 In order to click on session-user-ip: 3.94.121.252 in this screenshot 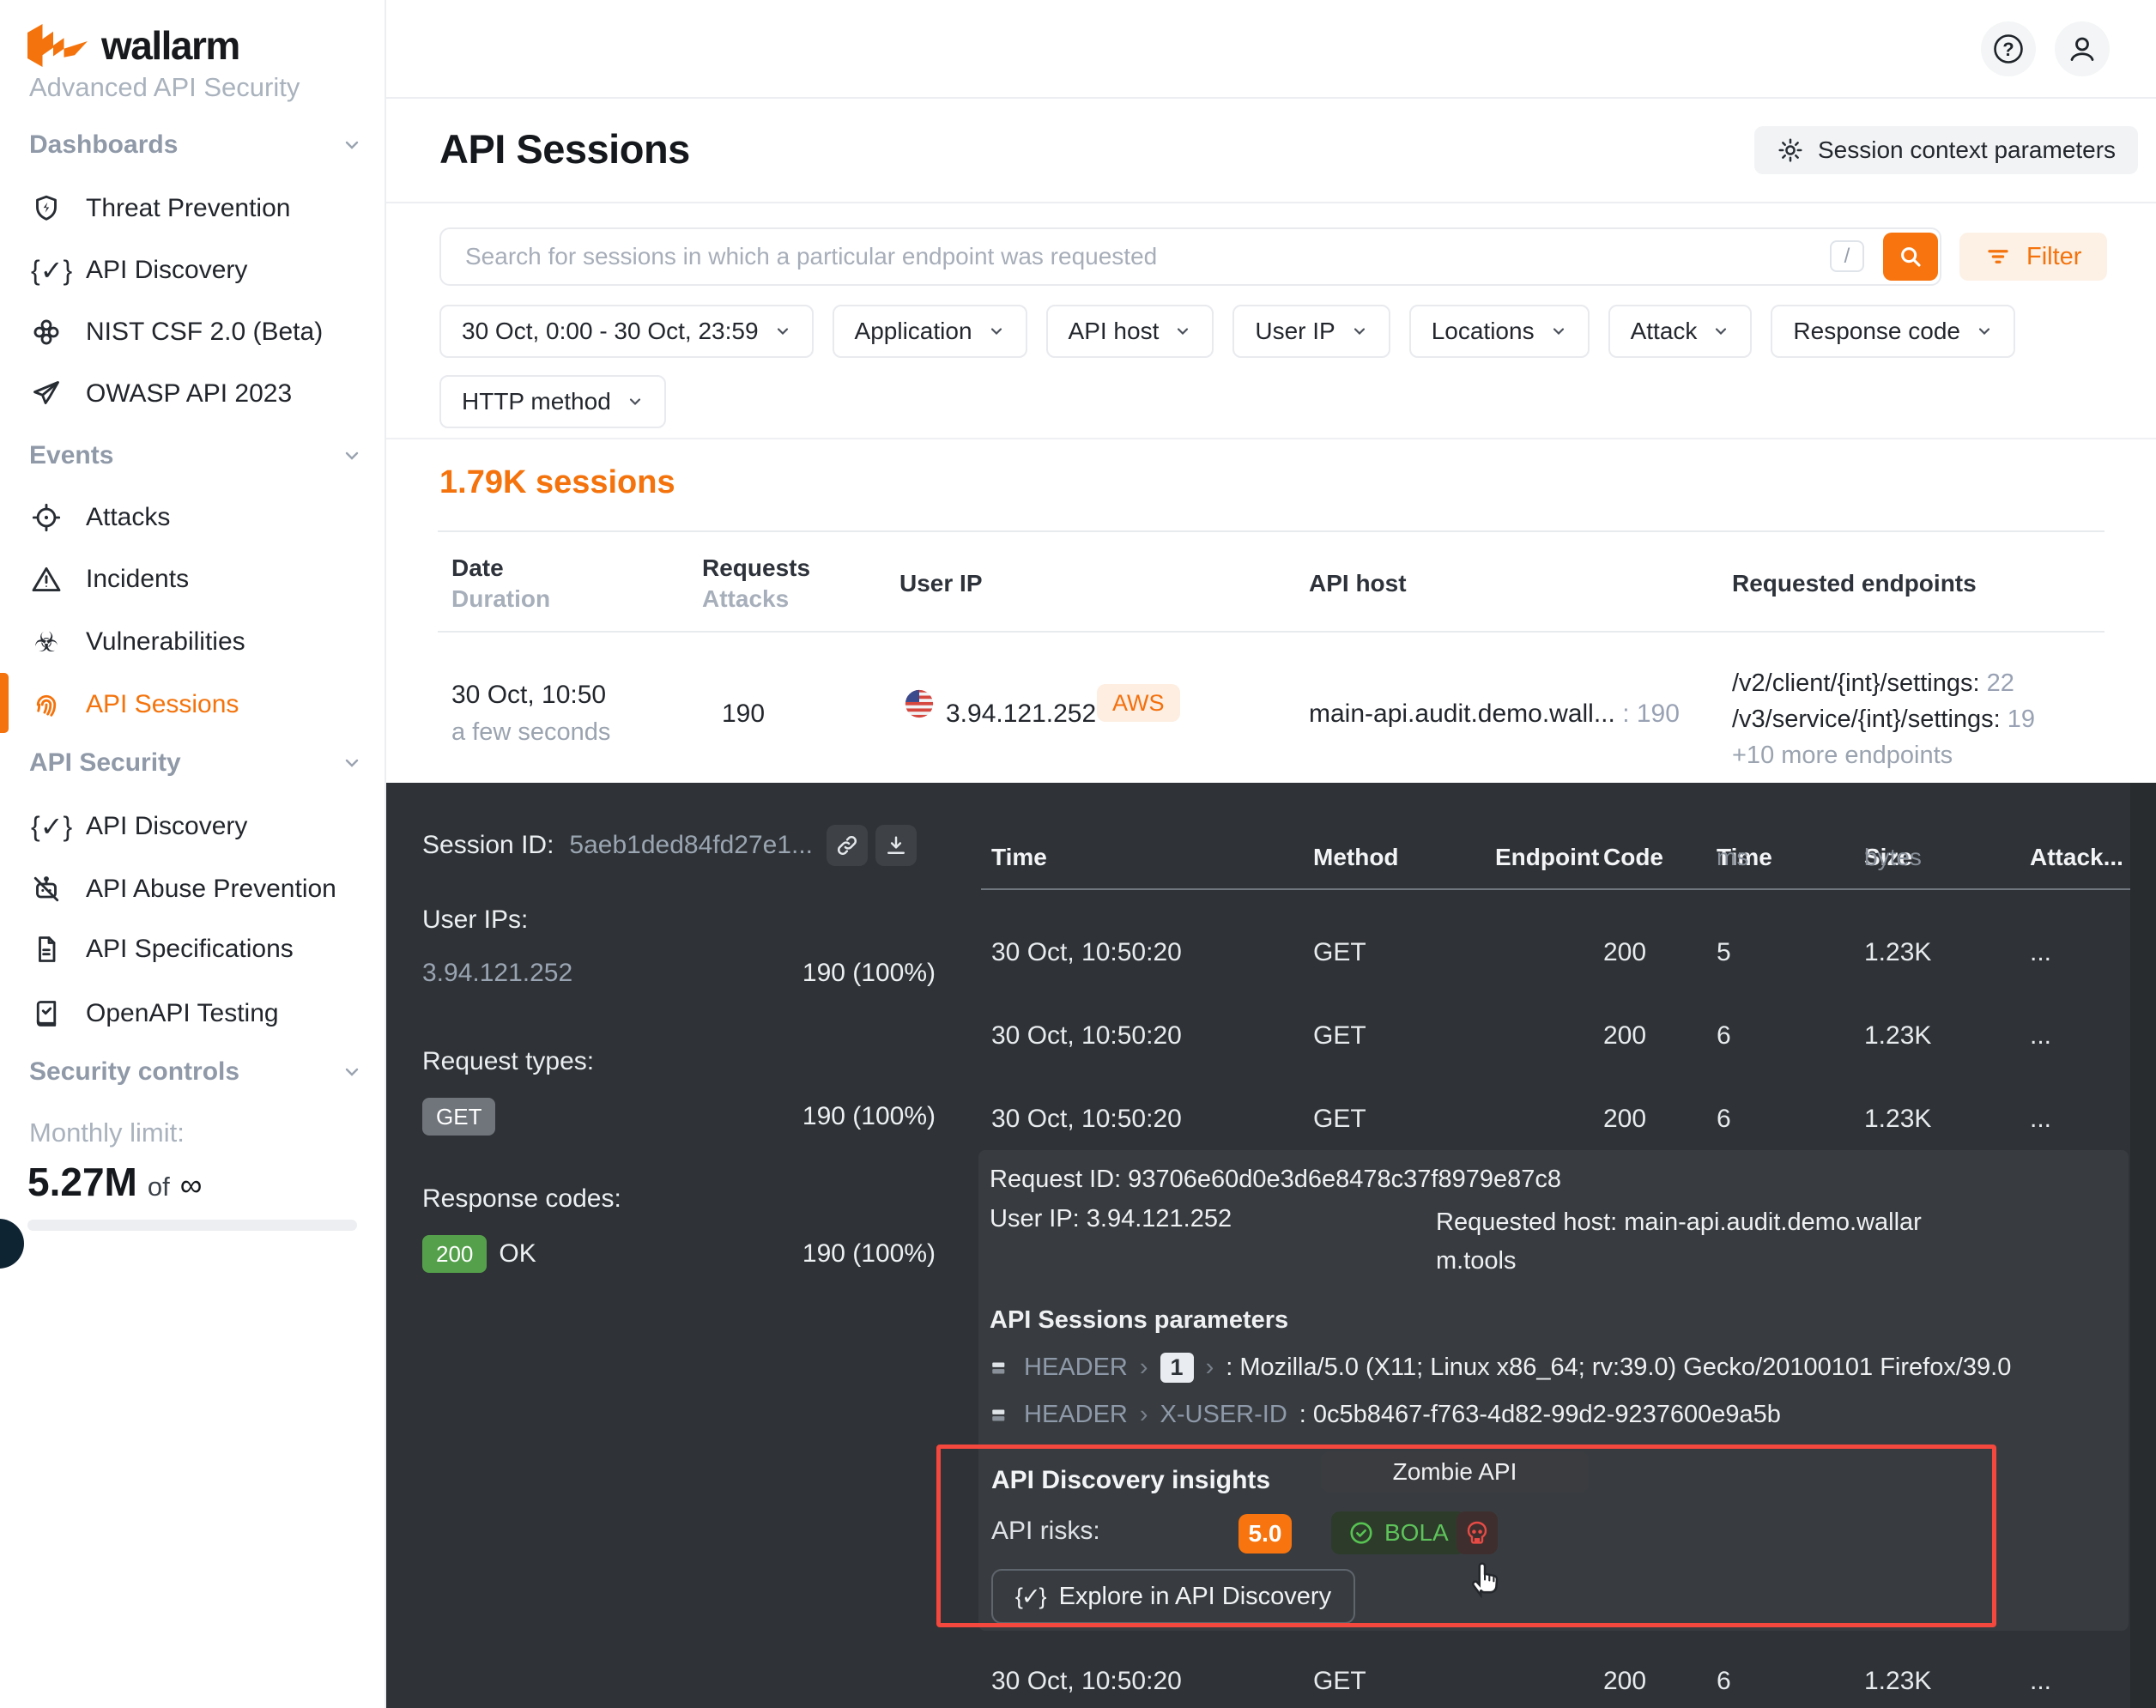, I will do `click(1021, 714)`.